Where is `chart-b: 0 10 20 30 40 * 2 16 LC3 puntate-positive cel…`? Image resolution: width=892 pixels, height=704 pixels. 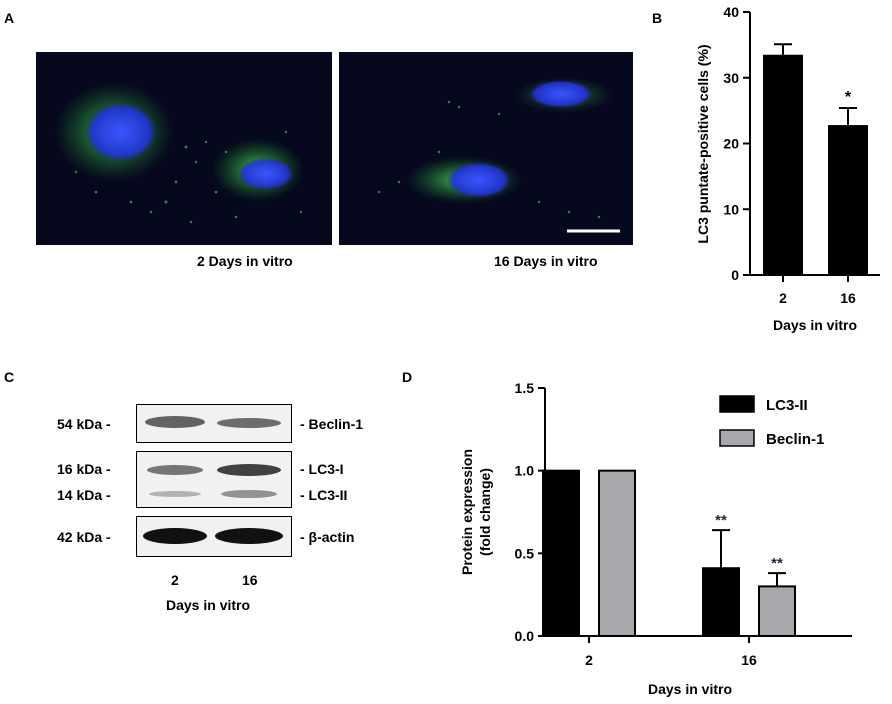 chart-b: 0 10 20 30 40 * 2 16 LC3 puntate-positive cel… is located at coordinates (787, 168).